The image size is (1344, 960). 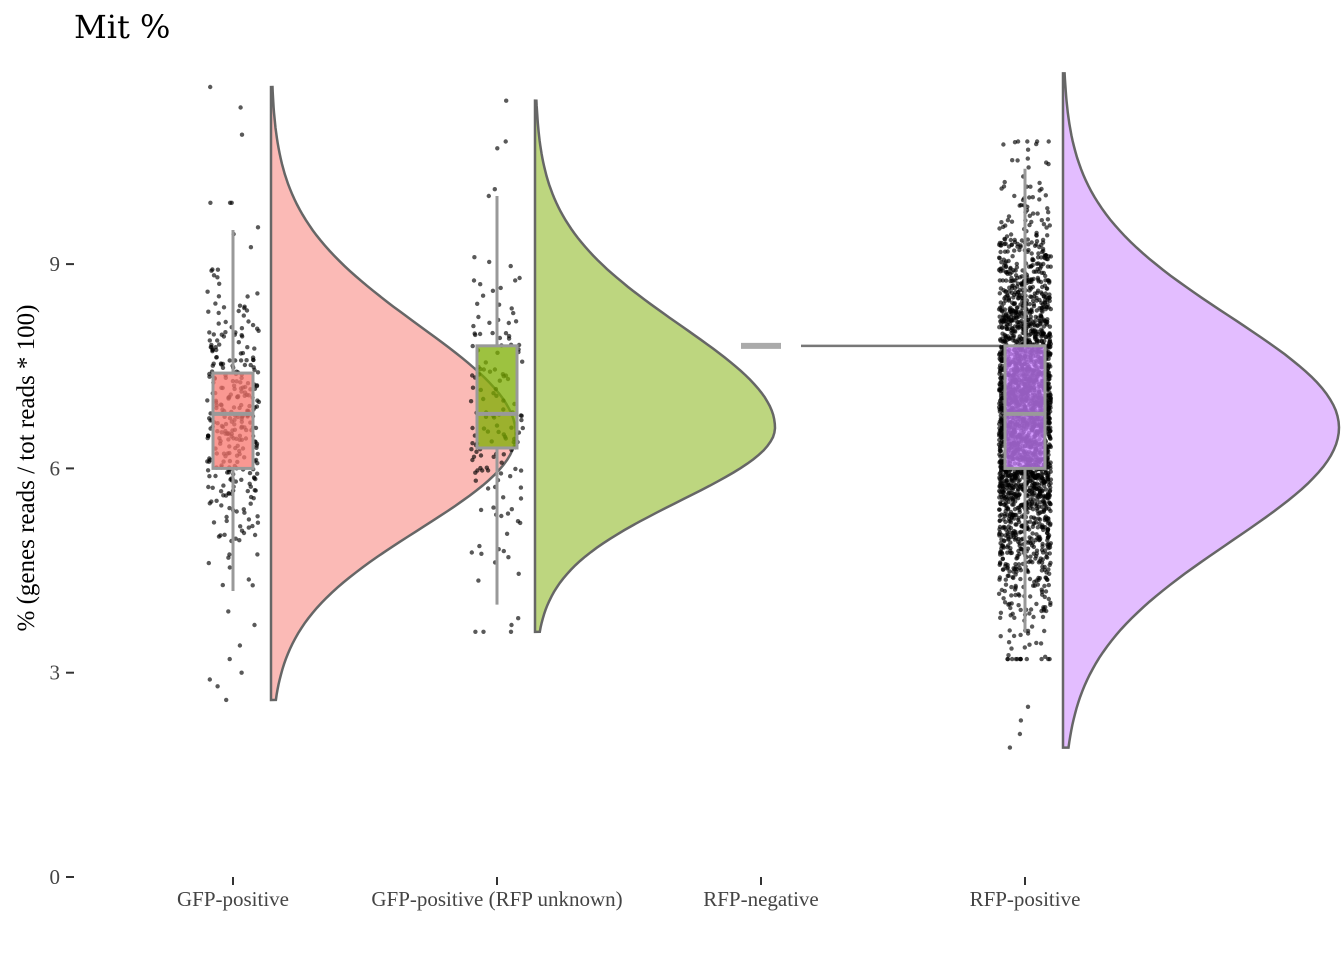 I want to click on y-tick-label: 6, so click(x=55, y=468).